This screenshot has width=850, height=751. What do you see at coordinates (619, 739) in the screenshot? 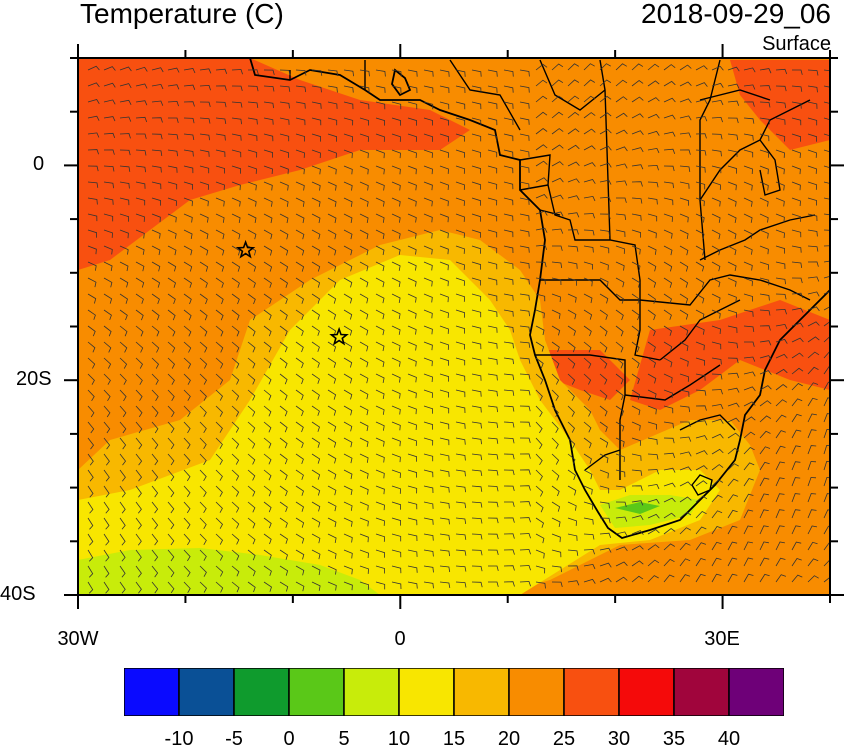
I see `colorbar-label: 30` at bounding box center [619, 739].